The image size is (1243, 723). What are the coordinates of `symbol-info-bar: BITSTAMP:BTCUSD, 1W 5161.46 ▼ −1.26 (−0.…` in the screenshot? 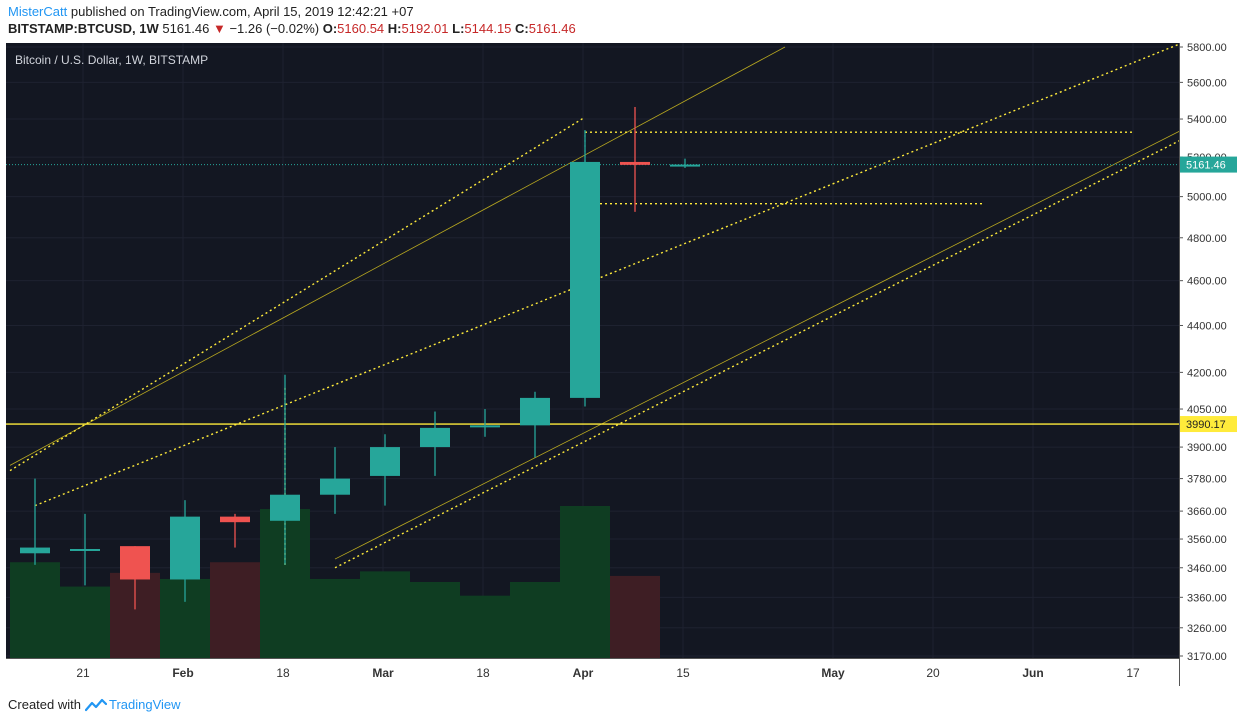 It's located at (292, 28).